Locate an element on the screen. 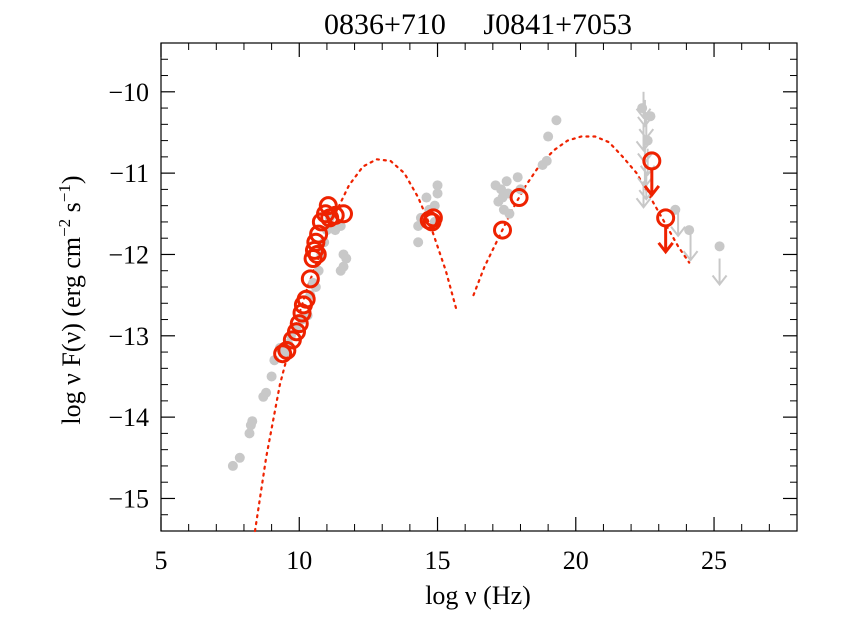 The width and height of the screenshot is (845, 635). y-tick-label: −11 is located at coordinates (129, 173).